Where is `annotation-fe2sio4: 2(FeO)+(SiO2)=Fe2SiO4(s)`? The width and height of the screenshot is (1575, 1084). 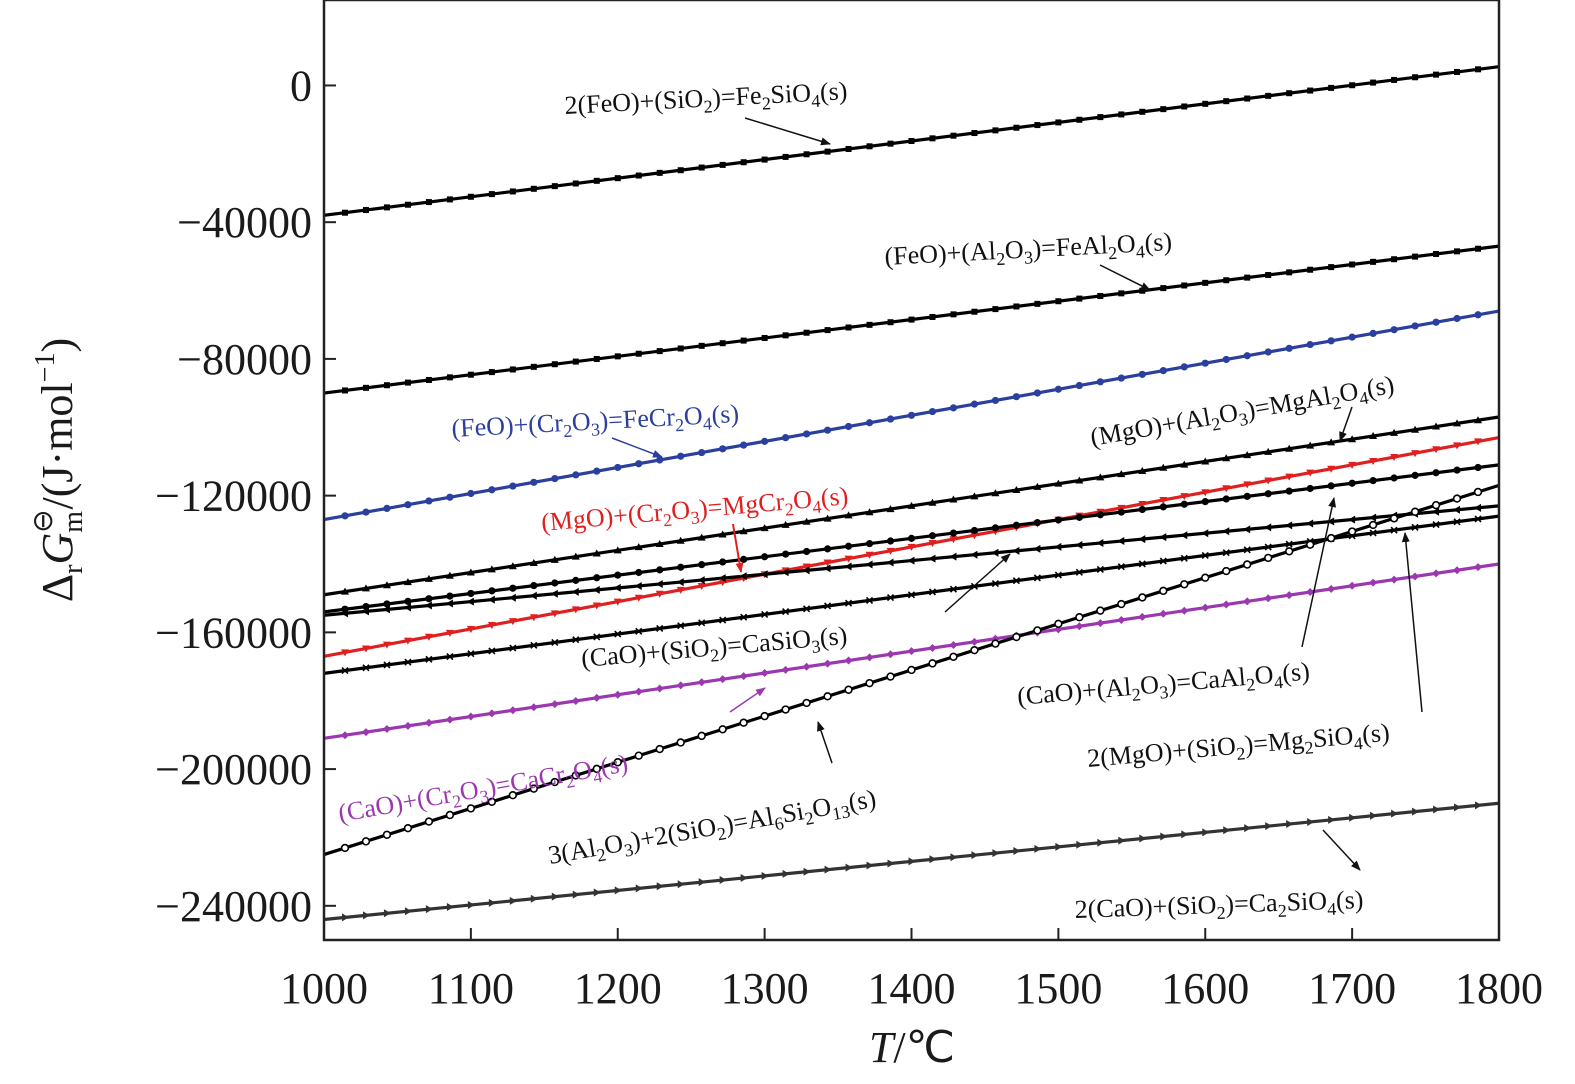
annotation-fe2sio4: 2(FeO)+(SiO2)=Fe2SiO4(s) is located at coordinates (706, 111).